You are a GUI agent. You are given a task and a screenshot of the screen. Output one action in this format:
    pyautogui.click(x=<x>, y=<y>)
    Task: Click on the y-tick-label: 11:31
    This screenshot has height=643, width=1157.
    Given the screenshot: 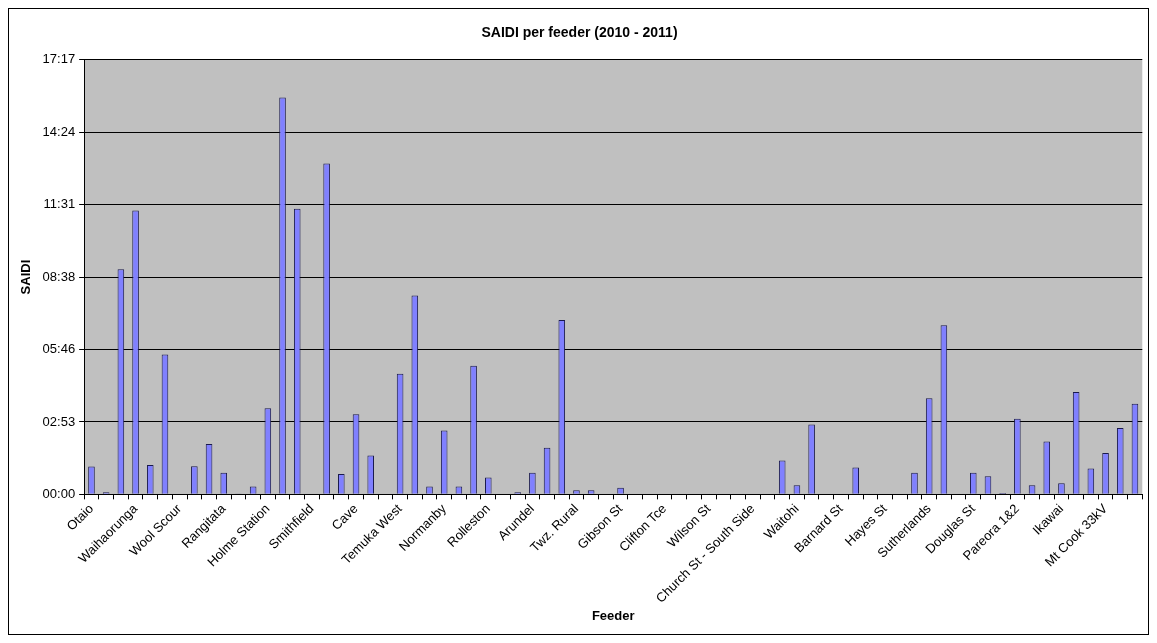 What is the action you would take?
    pyautogui.click(x=59, y=204)
    